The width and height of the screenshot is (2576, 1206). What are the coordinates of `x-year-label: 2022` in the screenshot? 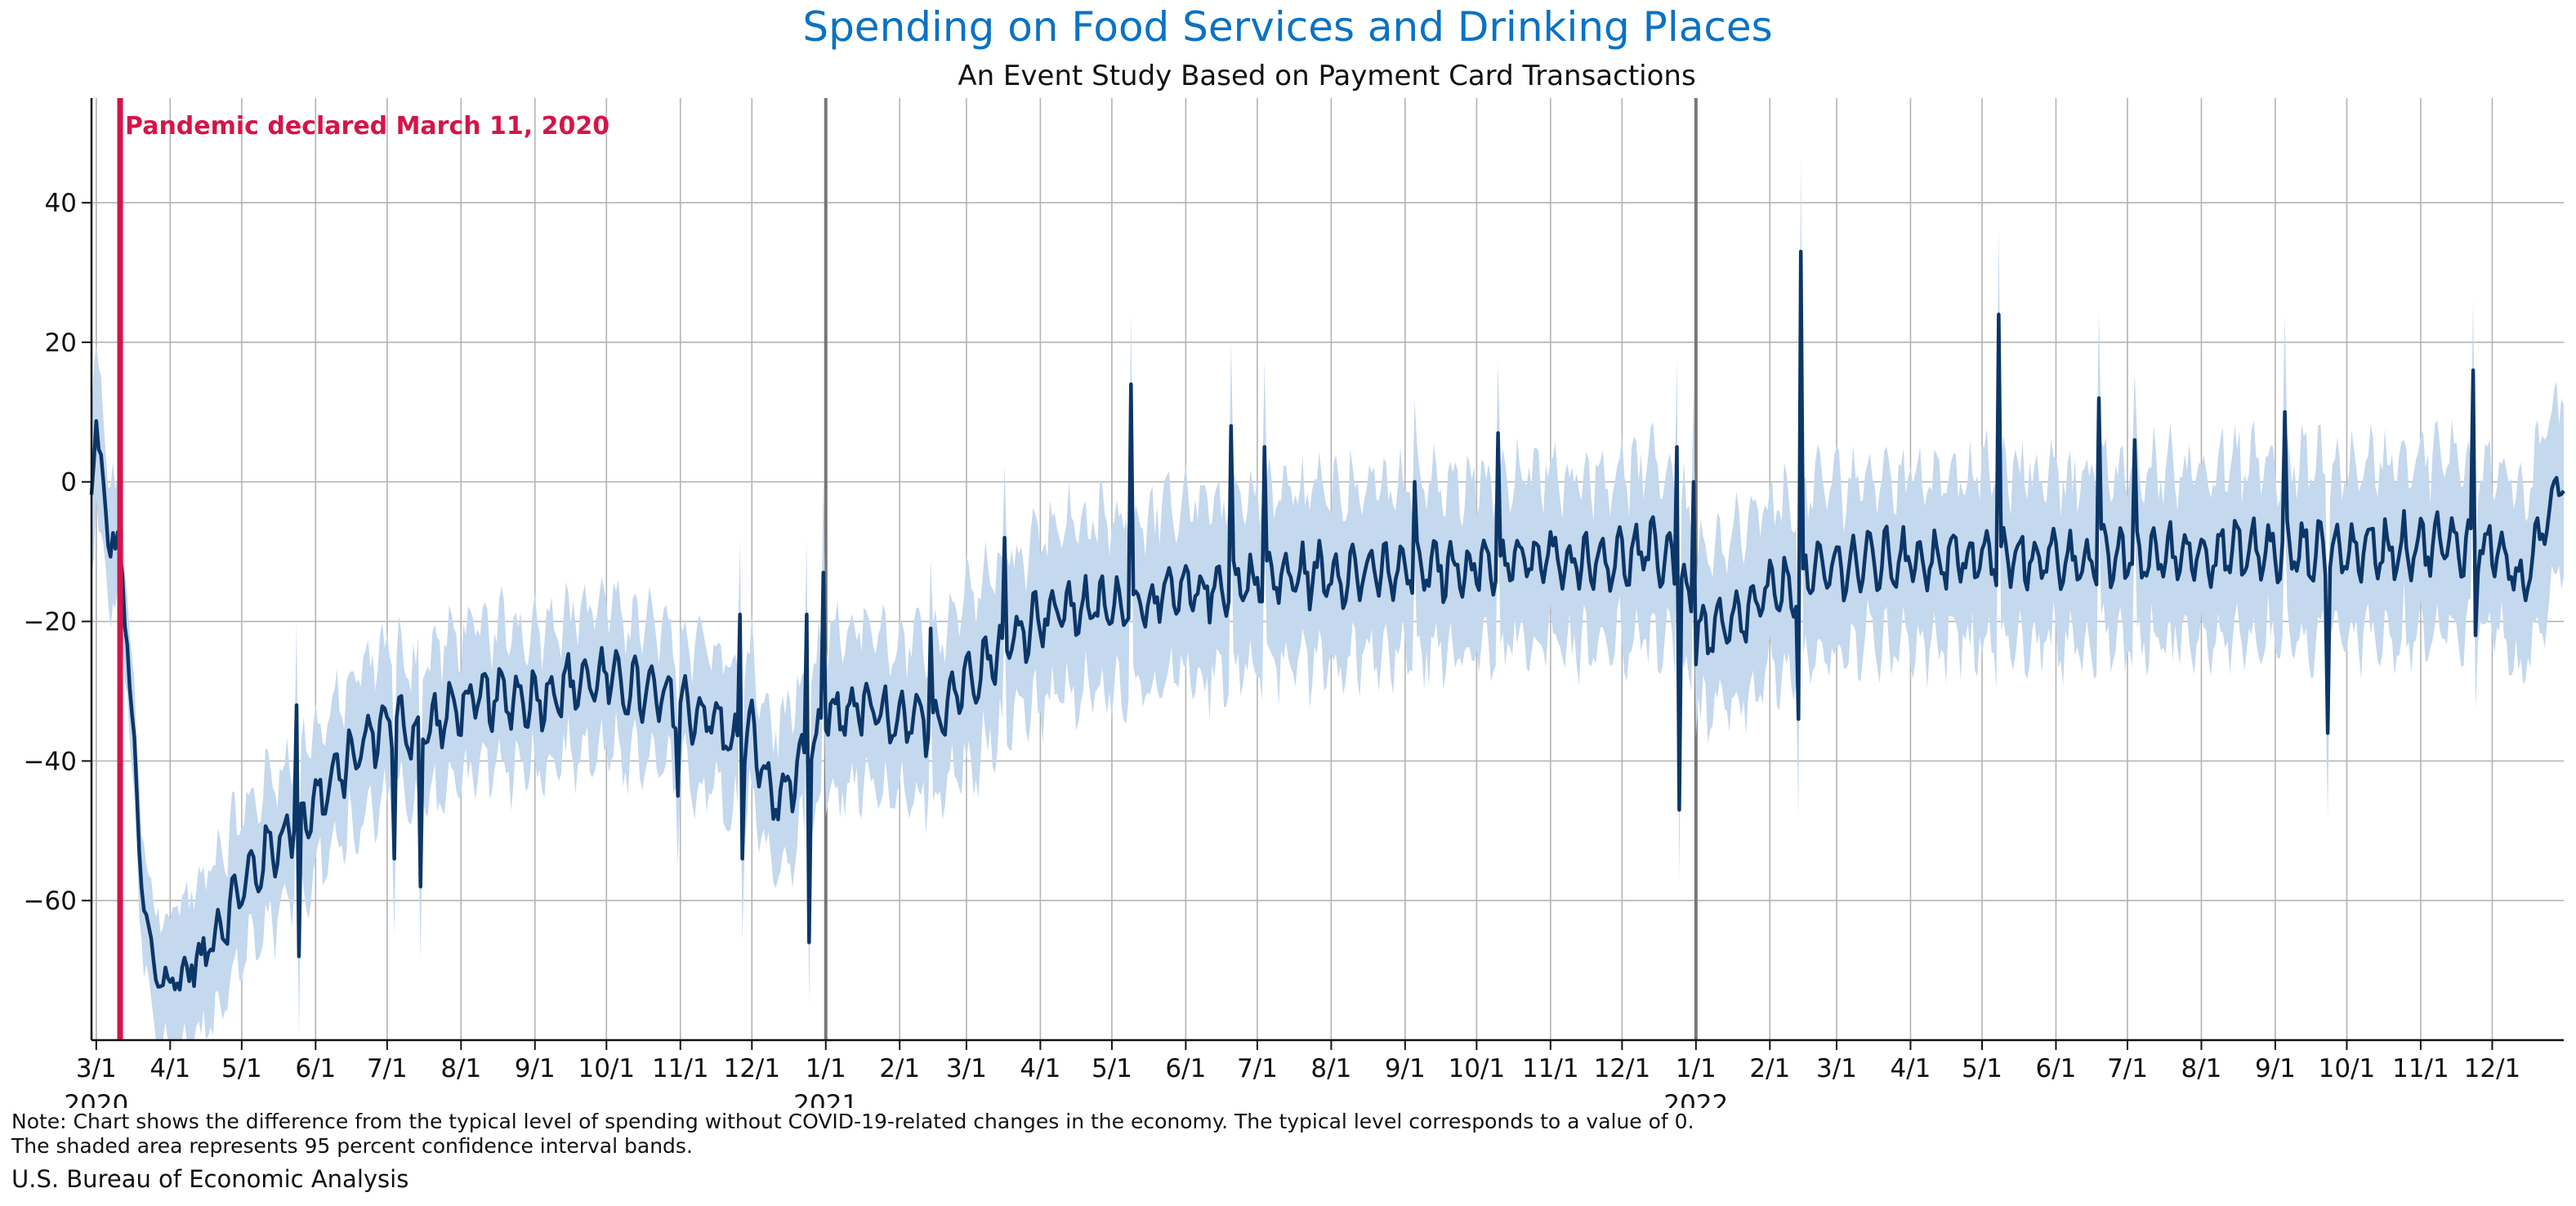 It's located at (1696, 1099).